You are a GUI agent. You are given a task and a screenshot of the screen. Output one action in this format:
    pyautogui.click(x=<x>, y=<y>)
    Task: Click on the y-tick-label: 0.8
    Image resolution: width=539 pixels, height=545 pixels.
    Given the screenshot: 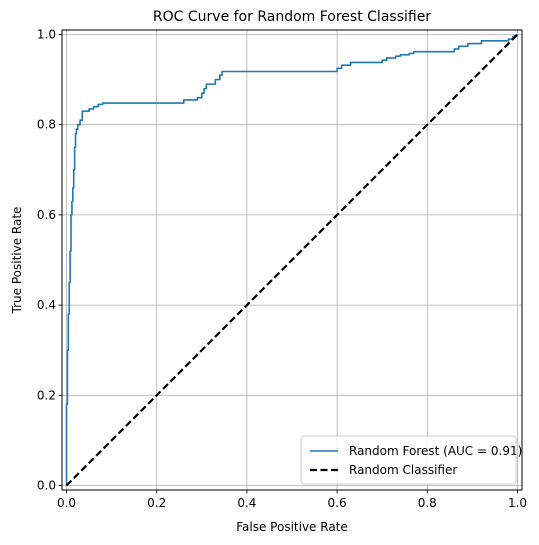 What is the action you would take?
    pyautogui.click(x=46, y=125)
    